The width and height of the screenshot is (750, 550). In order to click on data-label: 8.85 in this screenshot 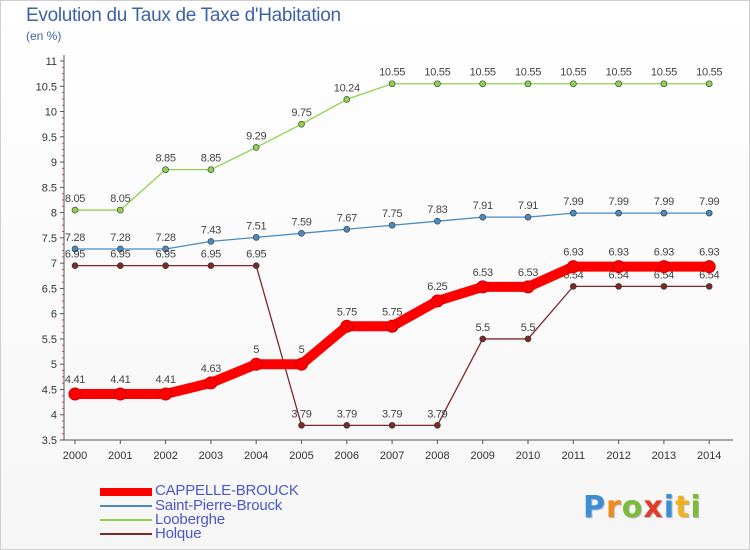, I will do `click(211, 159)`.